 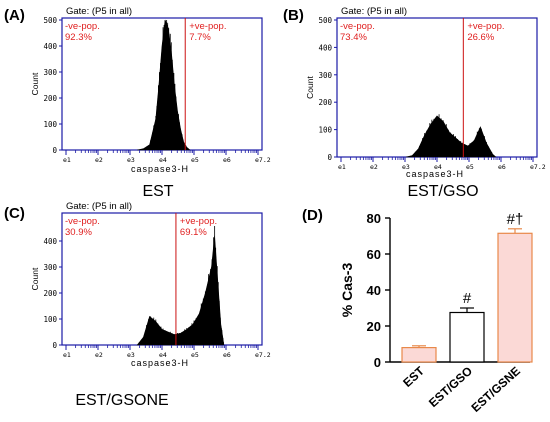 I want to click on negative-pop-value: 73.4%, so click(x=353, y=37).